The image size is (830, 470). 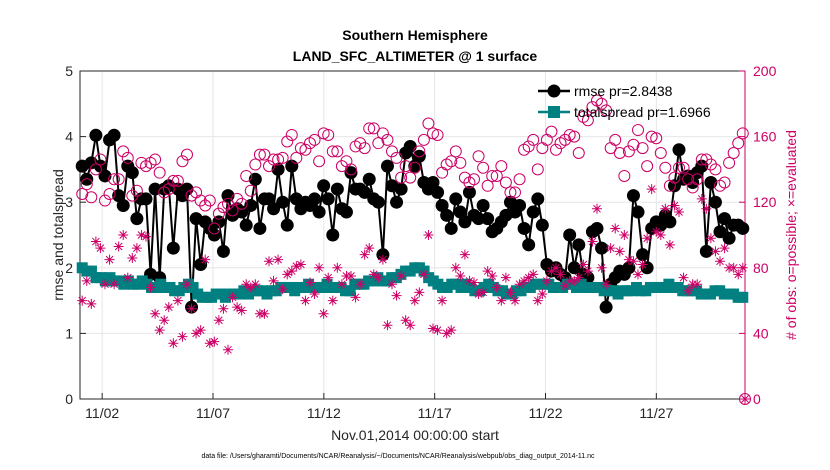 I want to click on y-axis-label-left: rmse and totalspread, so click(x=58, y=235).